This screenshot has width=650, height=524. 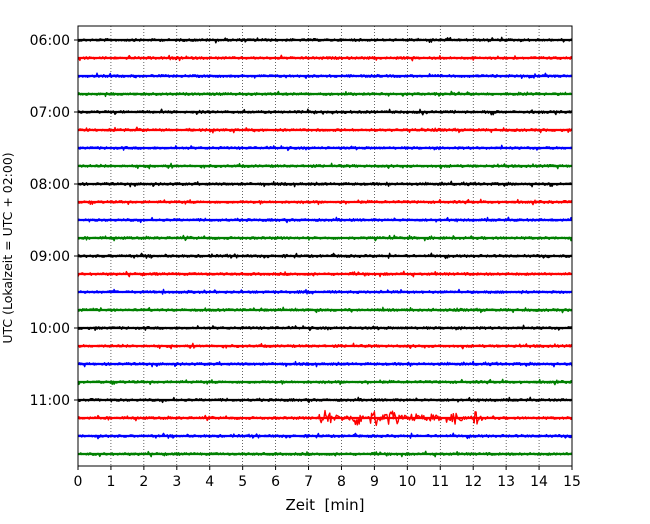 I want to click on x-tick-label-9: 9, so click(x=374, y=482).